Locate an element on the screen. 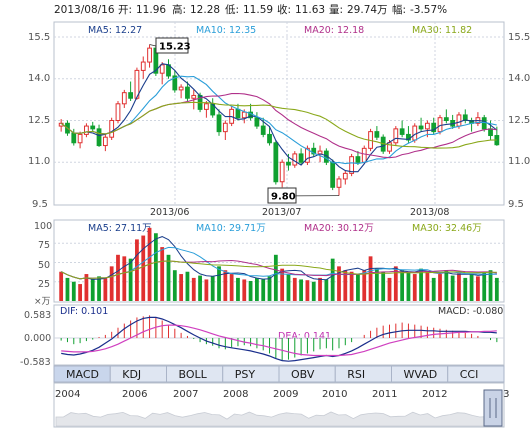  tab-label: CCI is located at coordinates (469, 374).